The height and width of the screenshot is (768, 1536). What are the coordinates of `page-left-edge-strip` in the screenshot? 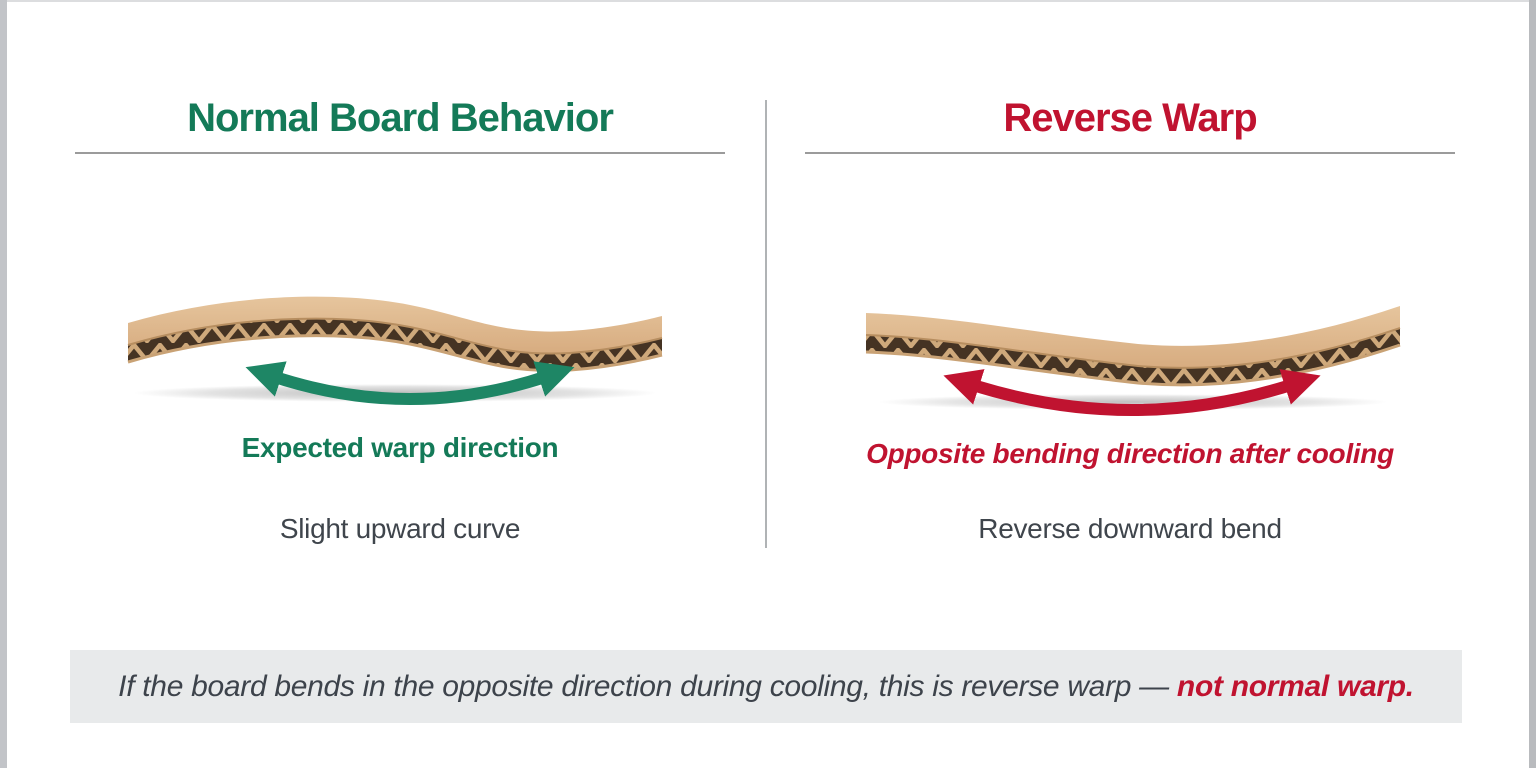 It's located at (3, 384).